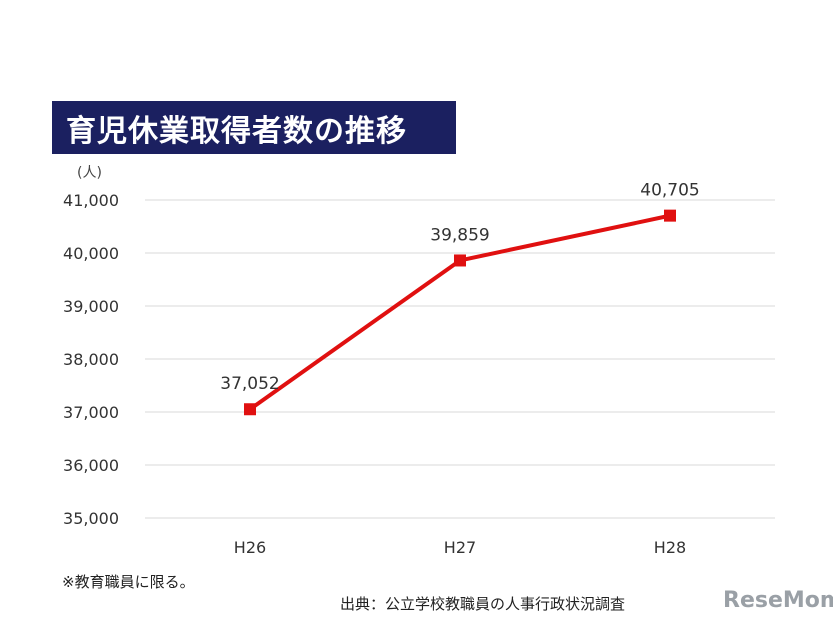 This screenshot has height=625, width=833. I want to click on chart-title: 育児休業取得者数の推移, so click(236, 131).